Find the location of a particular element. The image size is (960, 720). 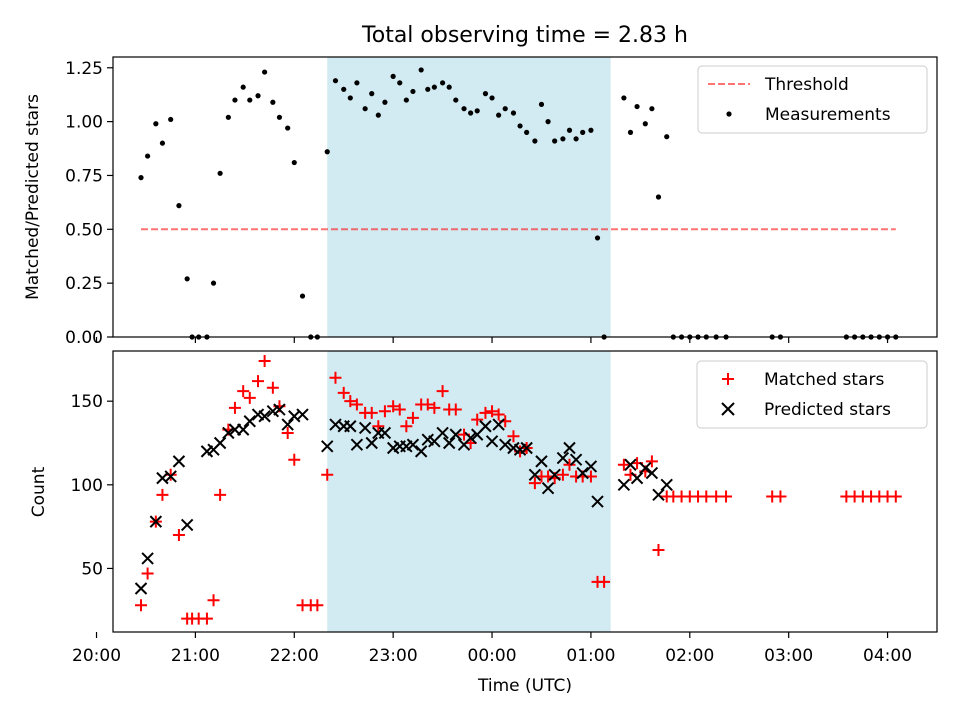

ratio-ytick-label: 1.25 is located at coordinates (84, 69).